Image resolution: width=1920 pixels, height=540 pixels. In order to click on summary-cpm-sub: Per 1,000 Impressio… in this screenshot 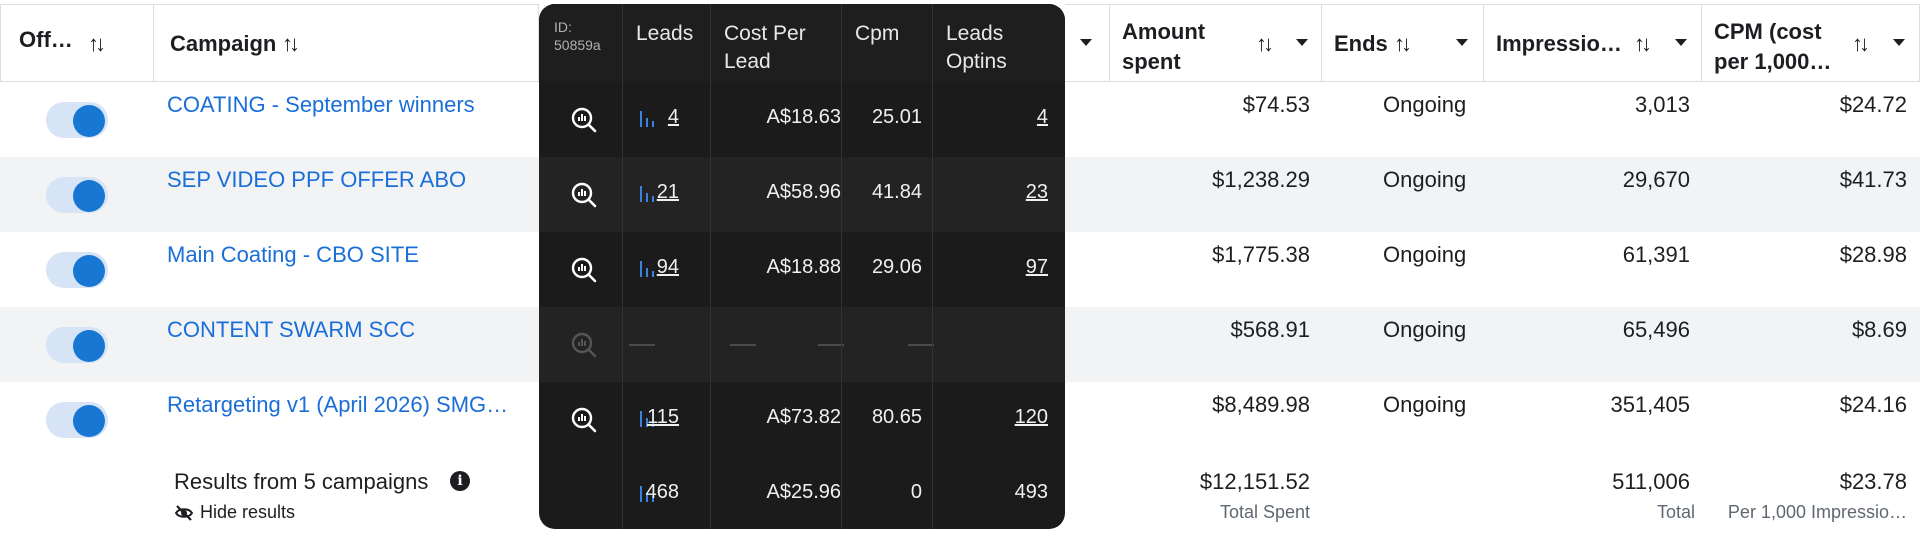, I will do `click(1817, 512)`.